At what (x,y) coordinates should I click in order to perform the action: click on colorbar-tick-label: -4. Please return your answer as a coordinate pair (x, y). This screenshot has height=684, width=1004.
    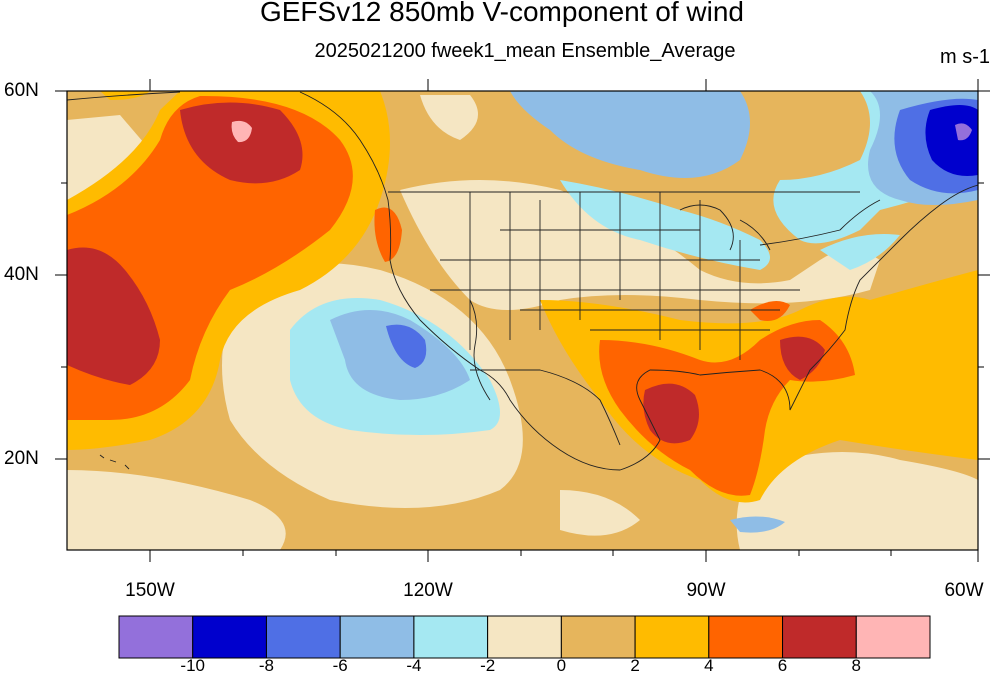
    Looking at the image, I should click on (414, 665).